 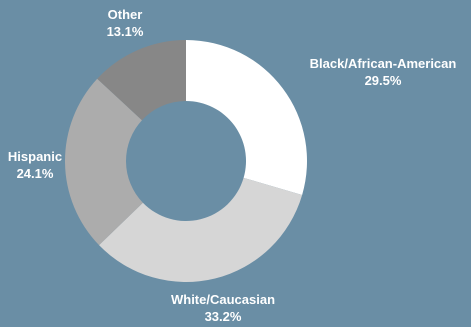 I want to click on label-hispanic-value: 24.1%, so click(x=35, y=173).